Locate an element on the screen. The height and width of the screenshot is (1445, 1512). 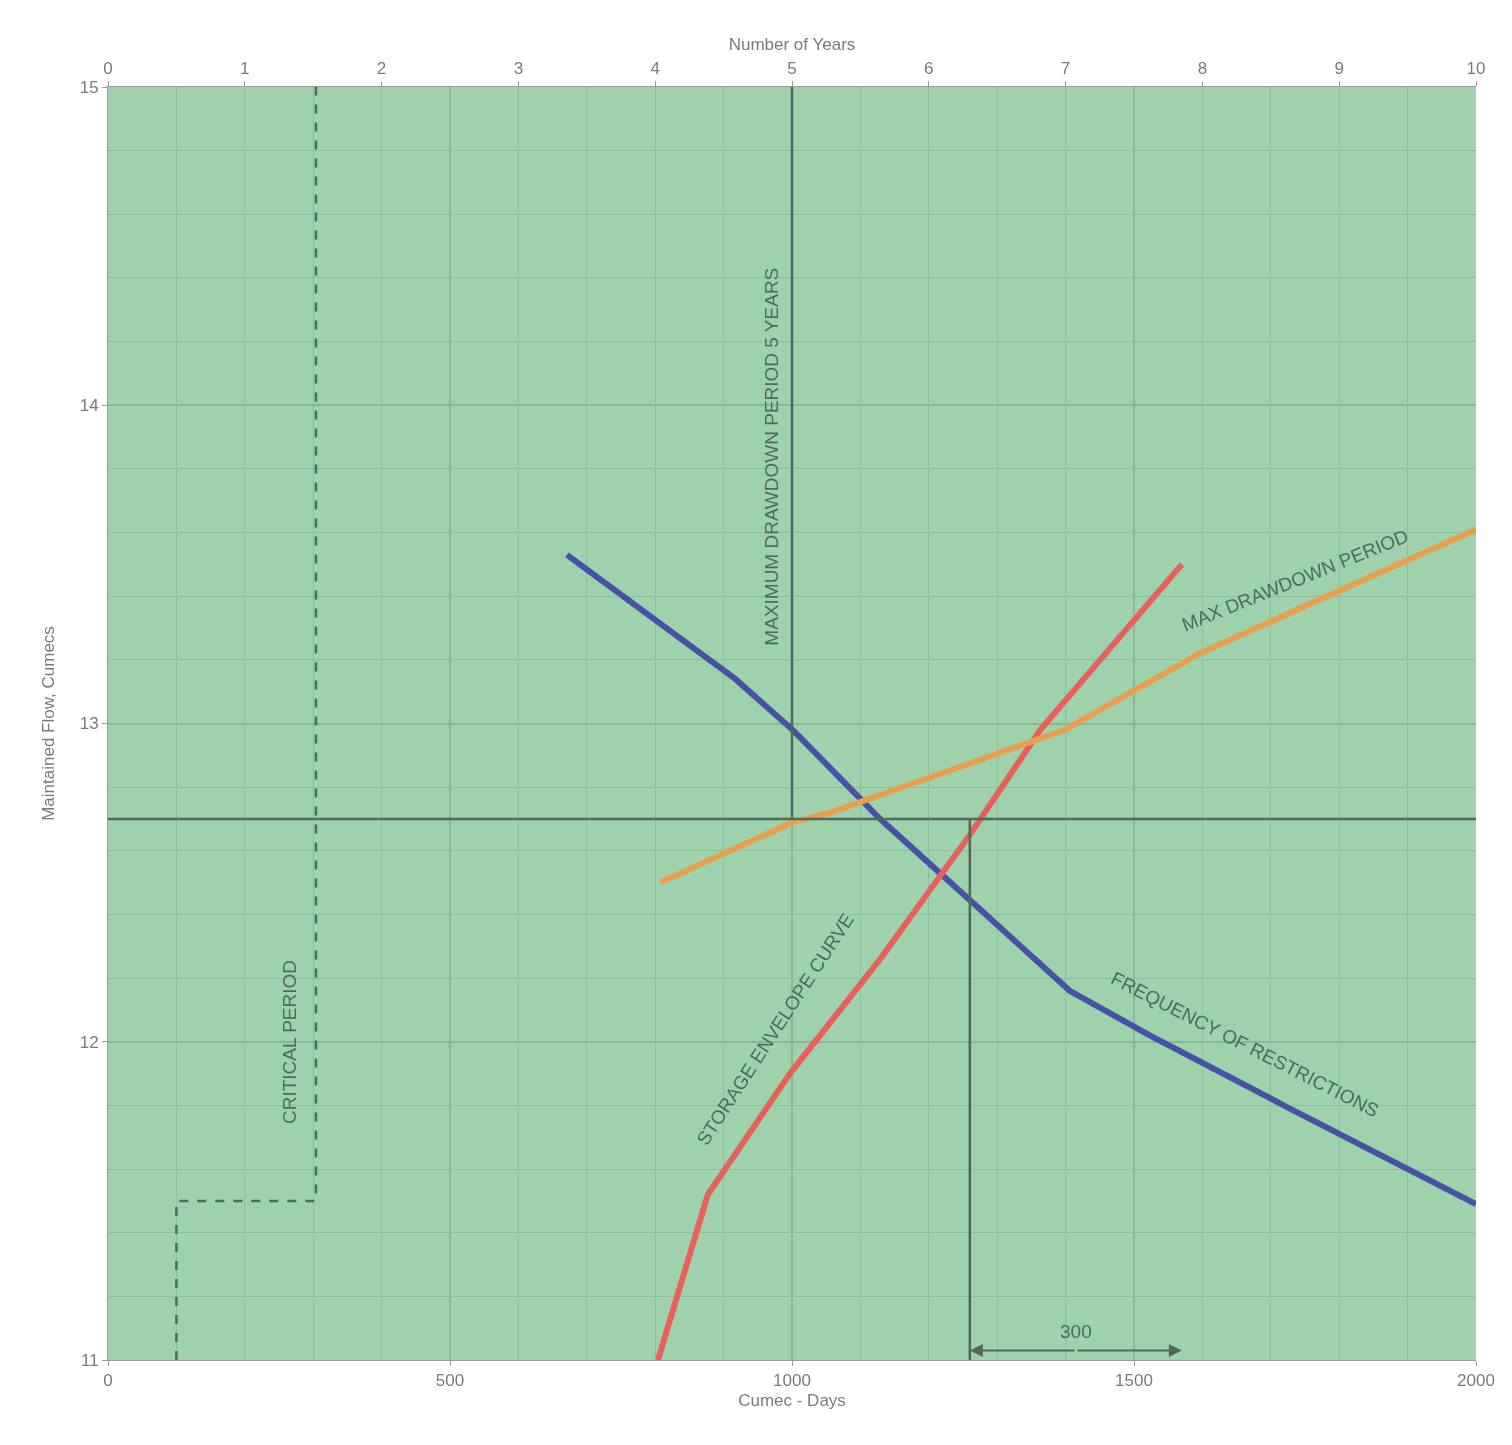
x2-tick-label: 3 is located at coordinates (518, 69).